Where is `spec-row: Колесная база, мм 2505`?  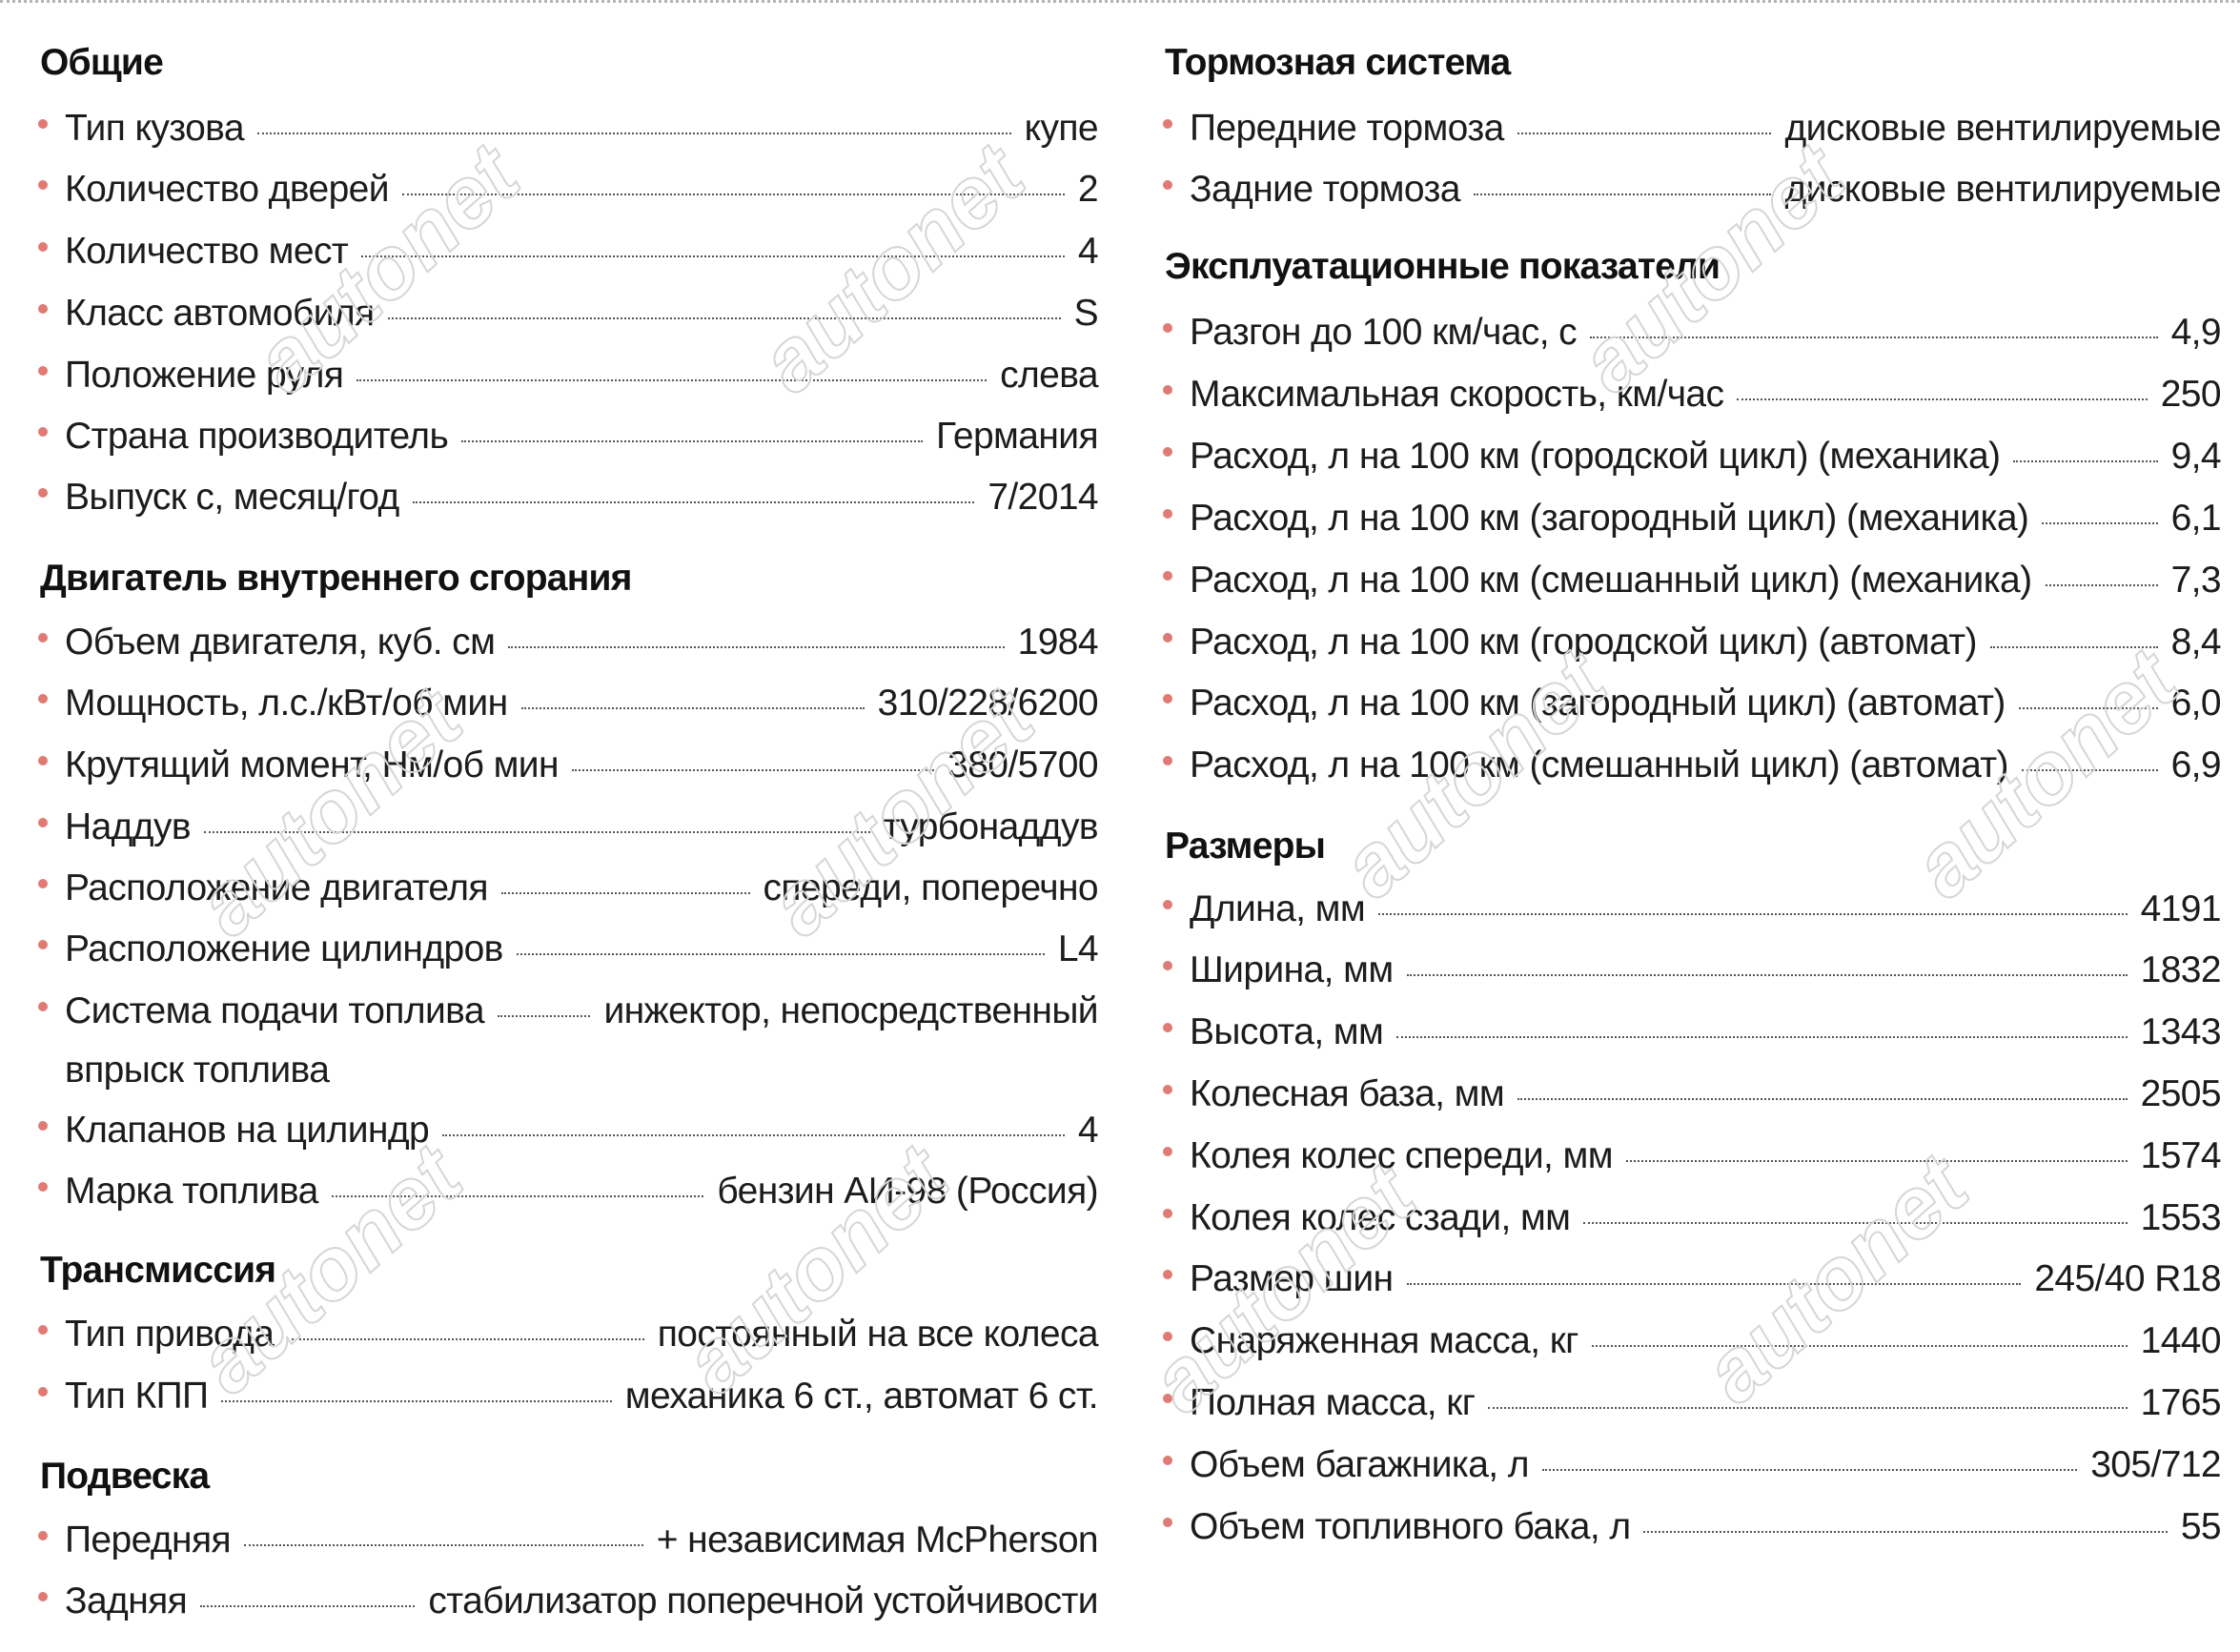 spec-row: Колесная база, мм 2505 is located at coordinates (1692, 1099).